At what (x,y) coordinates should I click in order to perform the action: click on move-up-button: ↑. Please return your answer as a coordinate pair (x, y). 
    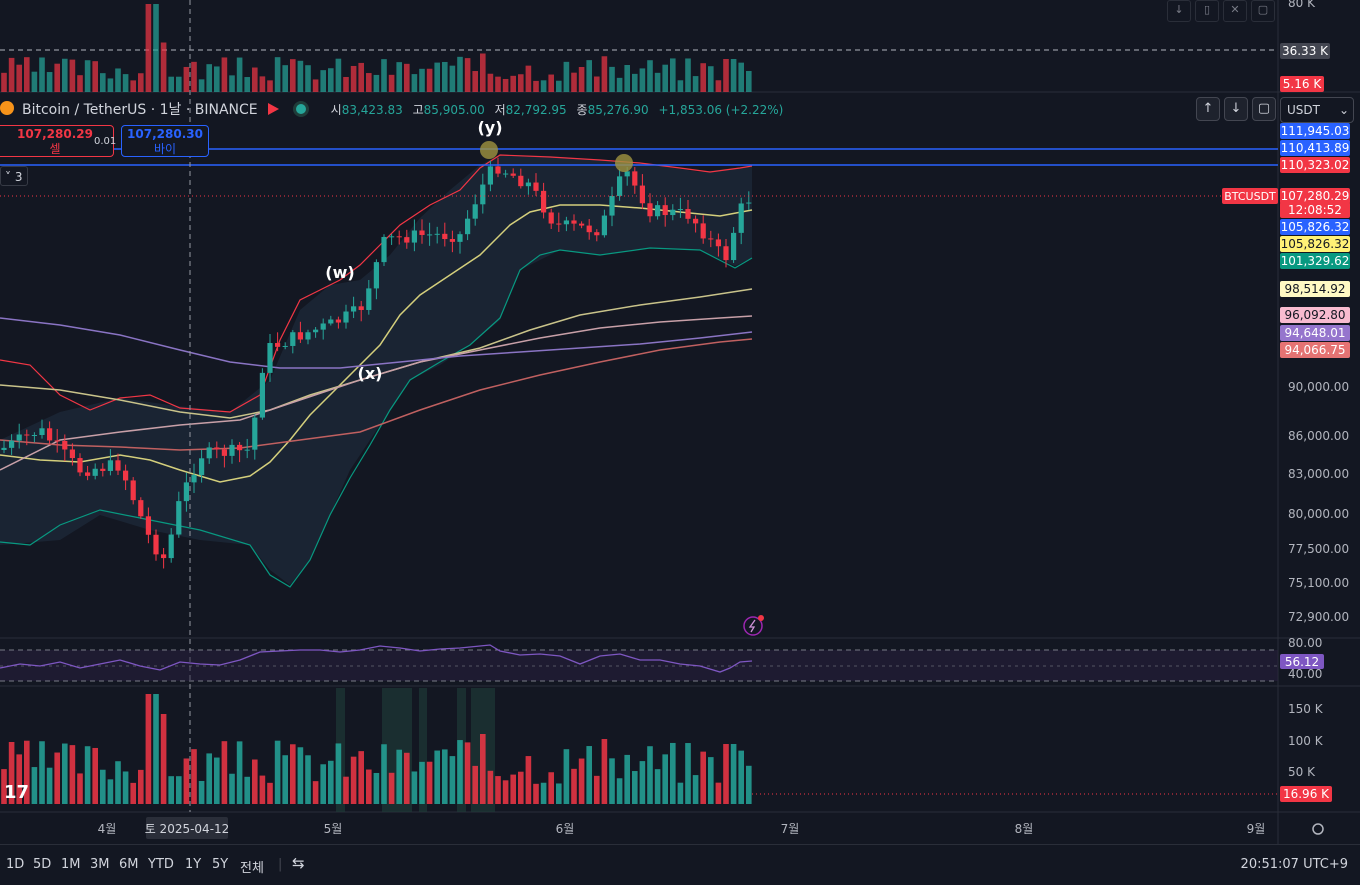
    Looking at the image, I should click on (1208, 109).